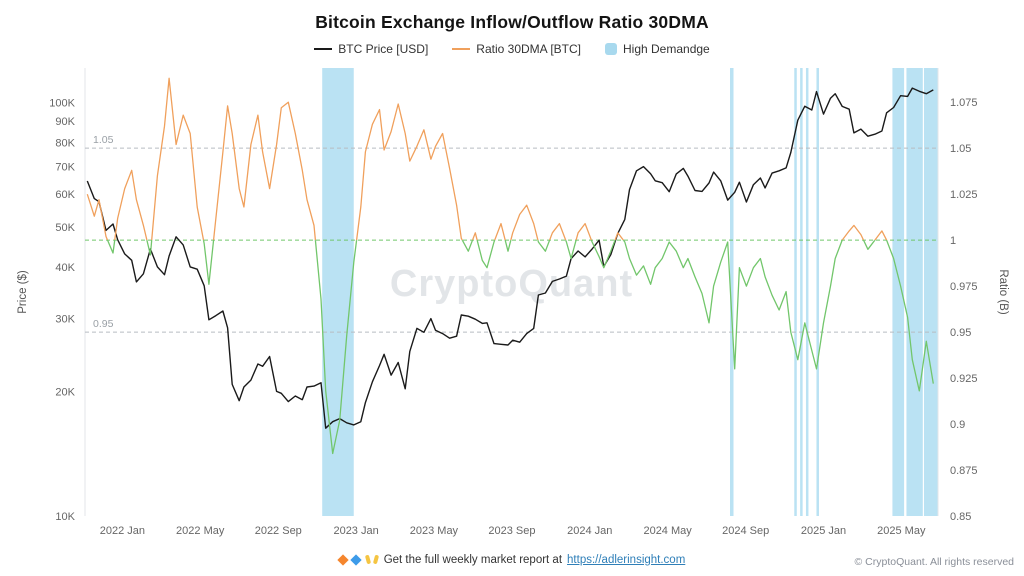  Describe the element at coordinates (953, 241) in the screenshot. I see `right-tick-label: 1` at that location.